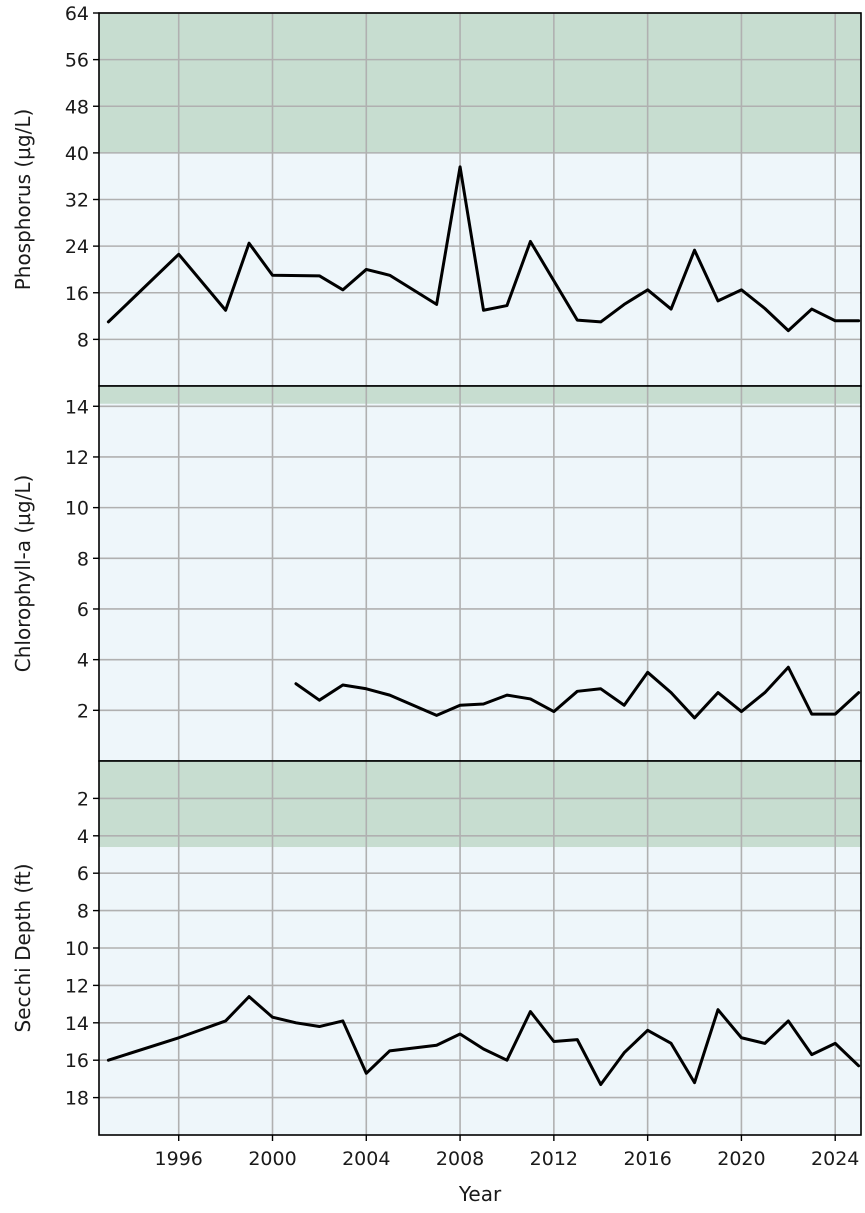 The width and height of the screenshot is (865, 1213). Describe the element at coordinates (23, 948) in the screenshot. I see `y-axis-title: Secchi Depth (ft)` at that location.